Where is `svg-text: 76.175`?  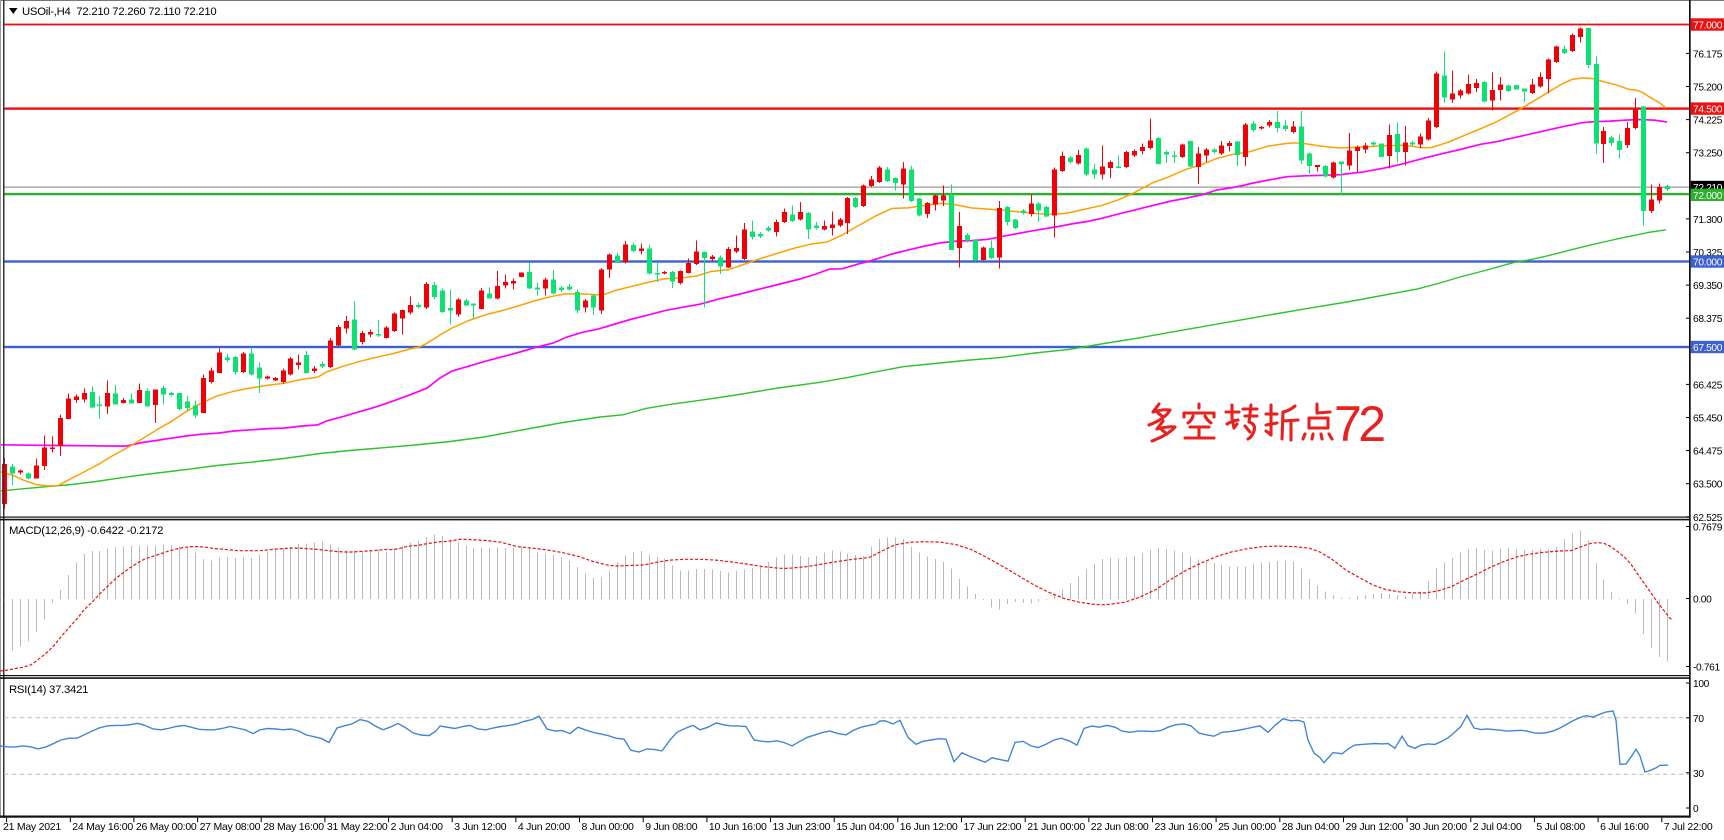 svg-text: 76.175 is located at coordinates (1708, 54).